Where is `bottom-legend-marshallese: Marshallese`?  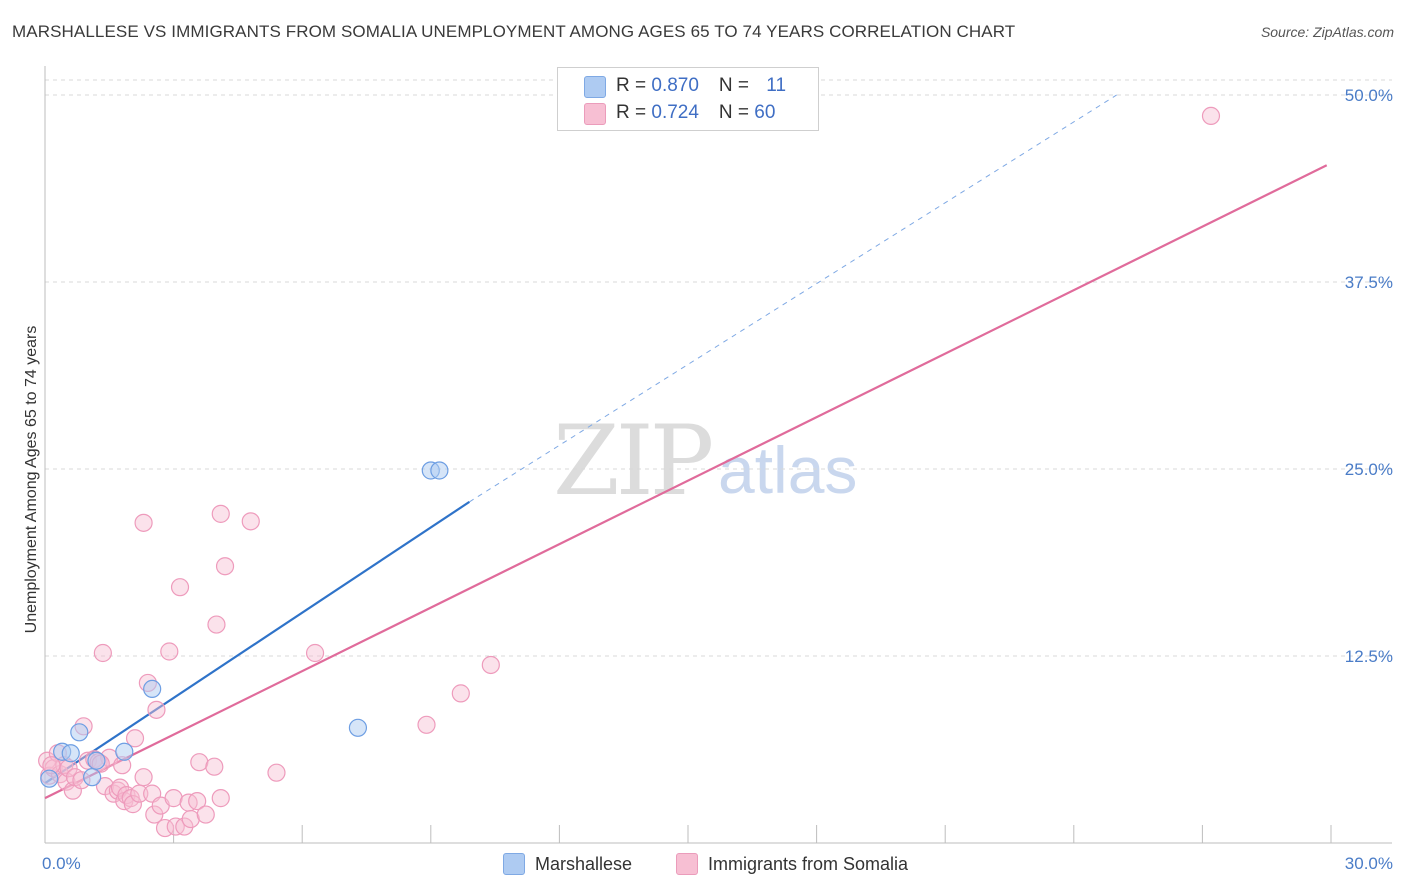 bottom-legend-marshallese: Marshallese is located at coordinates (567, 864).